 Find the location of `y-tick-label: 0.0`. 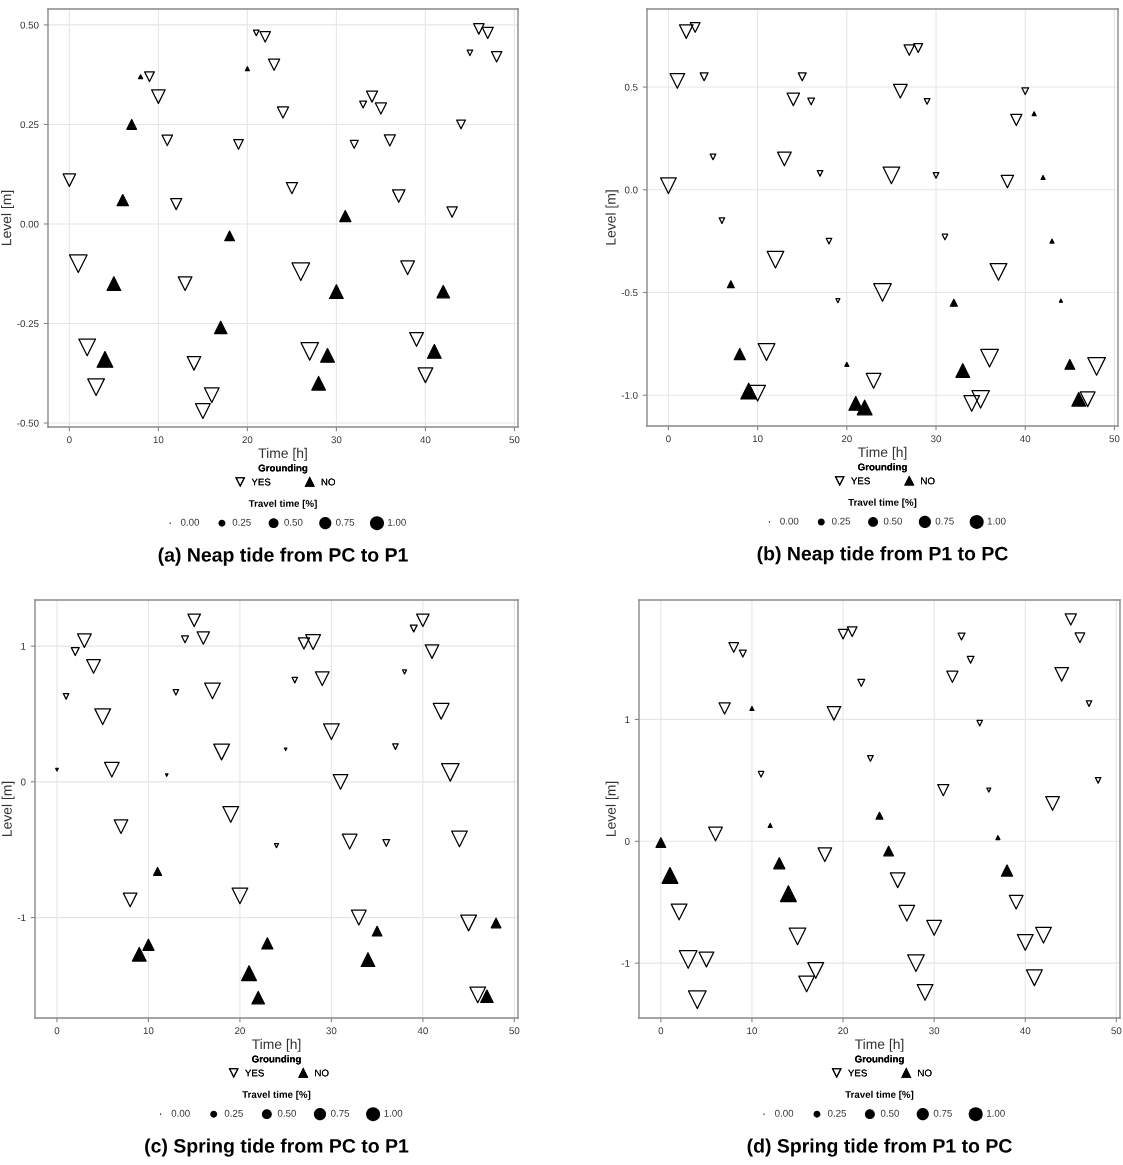

y-tick-label: 0.0 is located at coordinates (631, 190).